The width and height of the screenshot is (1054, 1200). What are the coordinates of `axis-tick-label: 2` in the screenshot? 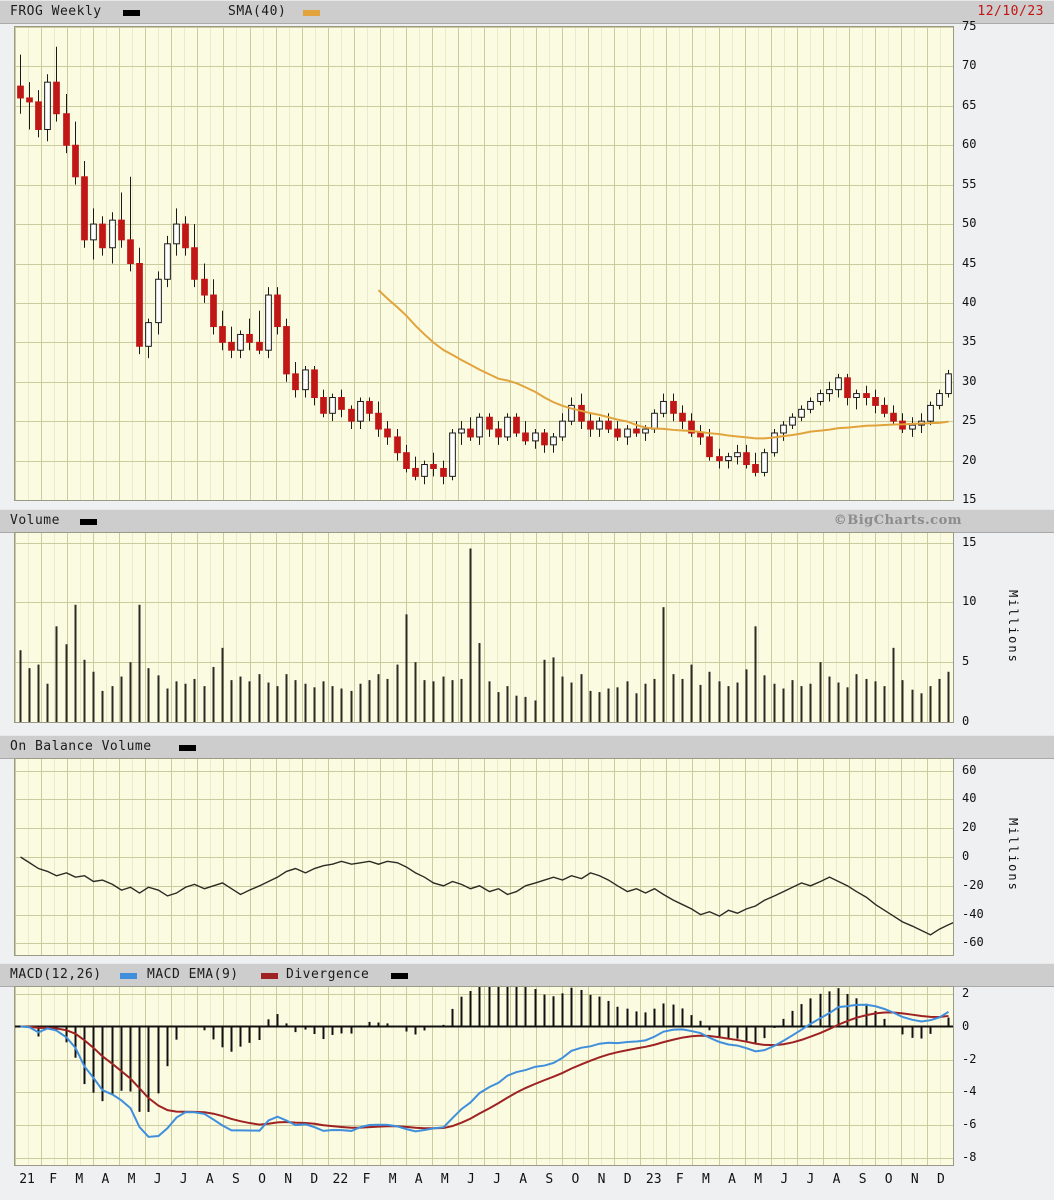 It's located at (966, 992).